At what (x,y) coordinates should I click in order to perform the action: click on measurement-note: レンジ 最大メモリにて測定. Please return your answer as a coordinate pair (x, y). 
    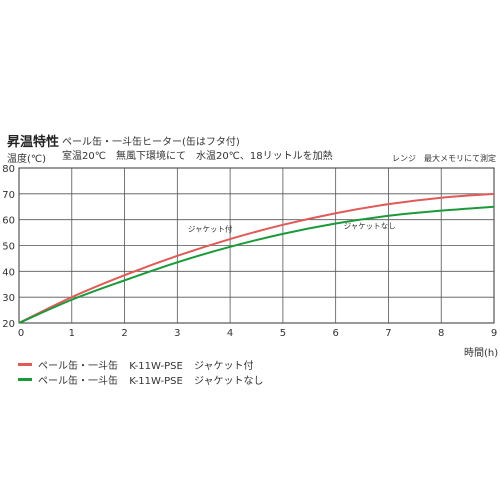
    Looking at the image, I should click on (444, 158).